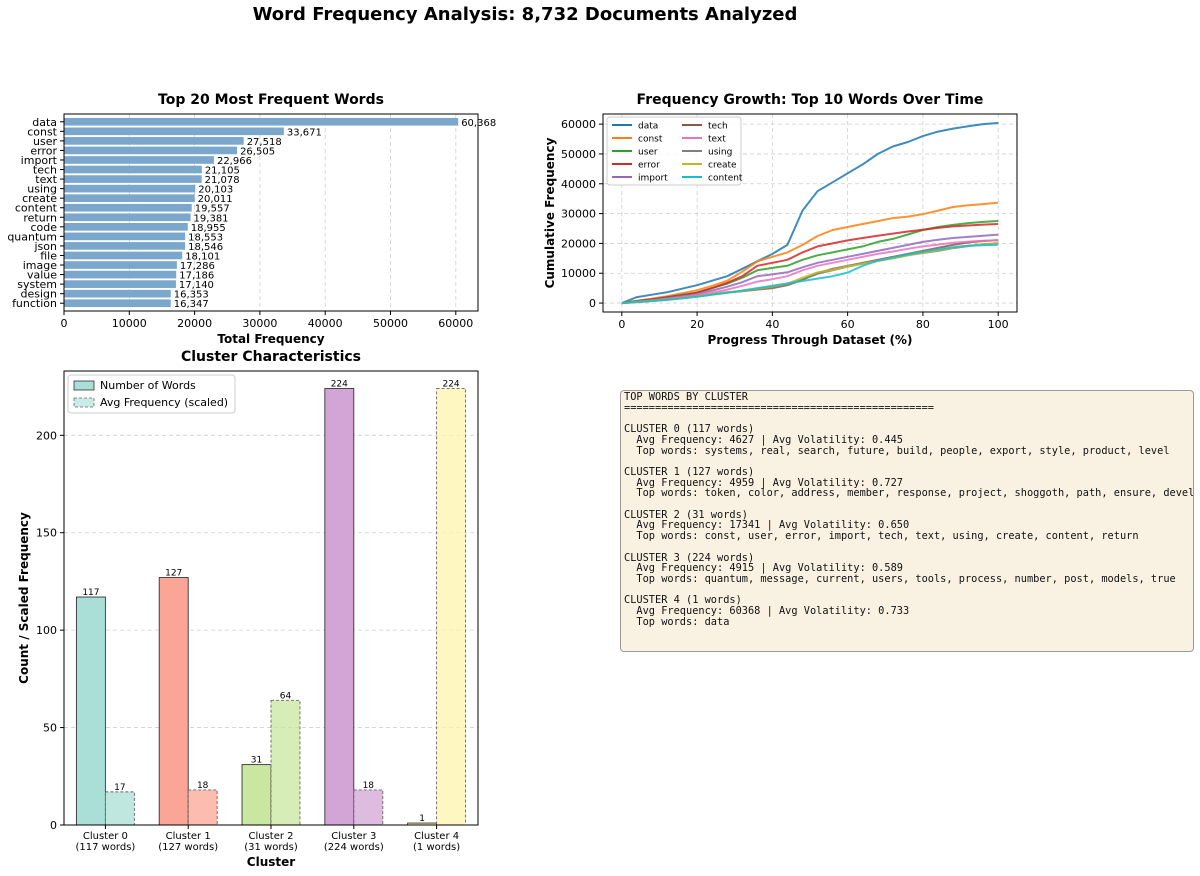 The image size is (1200, 876). Describe the element at coordinates (256, 761) in the screenshot. I see `data-label: 31` at that location.